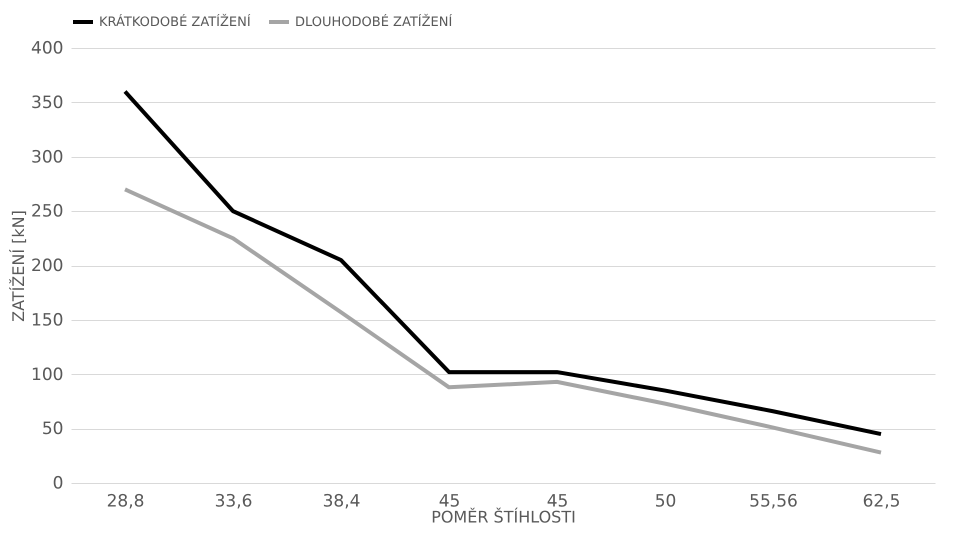 This screenshot has height=539, width=979. Describe the element at coordinates (47, 48) in the screenshot. I see `y-tick-label: 400` at that location.